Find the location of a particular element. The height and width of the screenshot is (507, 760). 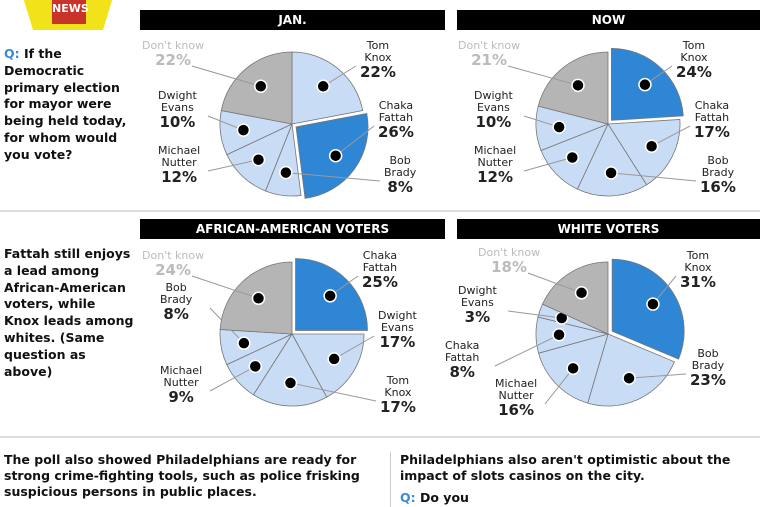

slice-label: Chaka Fattah 8% is located at coordinates (462, 360).